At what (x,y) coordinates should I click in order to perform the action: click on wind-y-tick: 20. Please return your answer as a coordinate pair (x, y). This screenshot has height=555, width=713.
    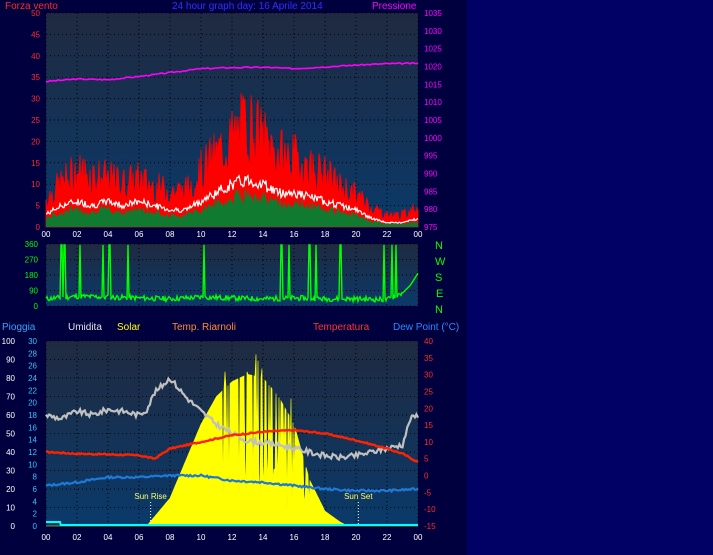
    Looking at the image, I should click on (35, 141).